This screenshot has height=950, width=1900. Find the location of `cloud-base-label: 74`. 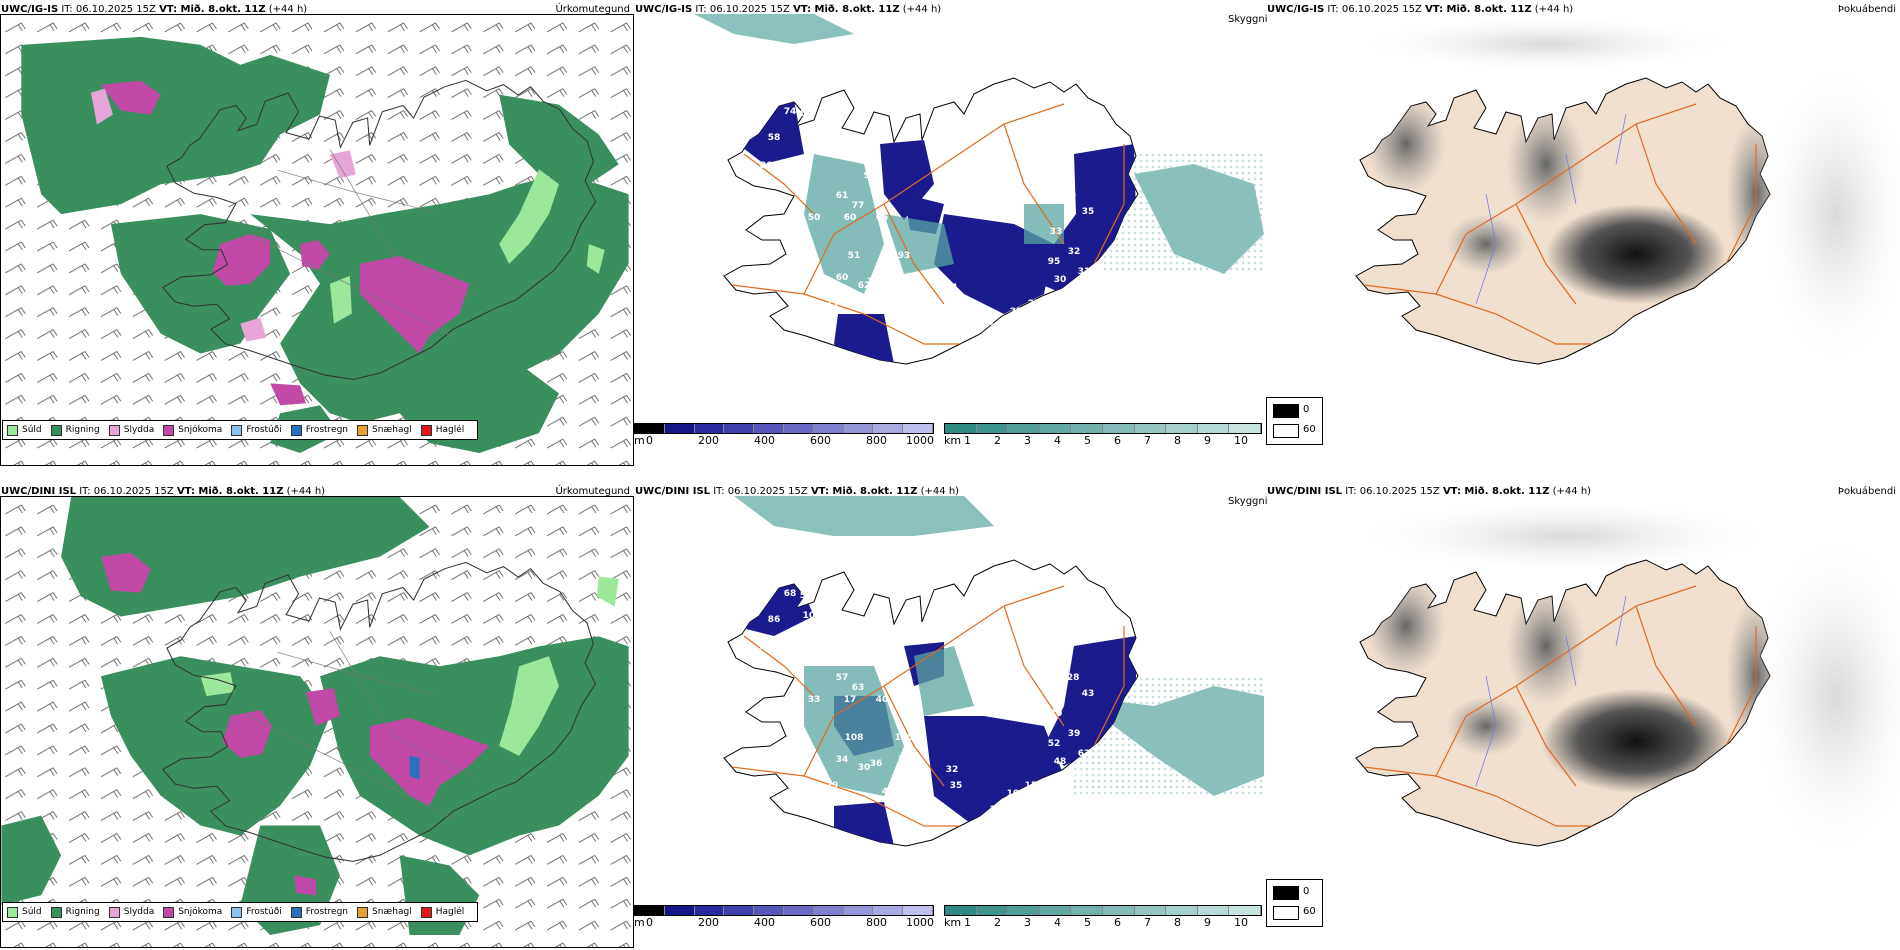

cloud-base-label: 74 is located at coordinates (790, 112).